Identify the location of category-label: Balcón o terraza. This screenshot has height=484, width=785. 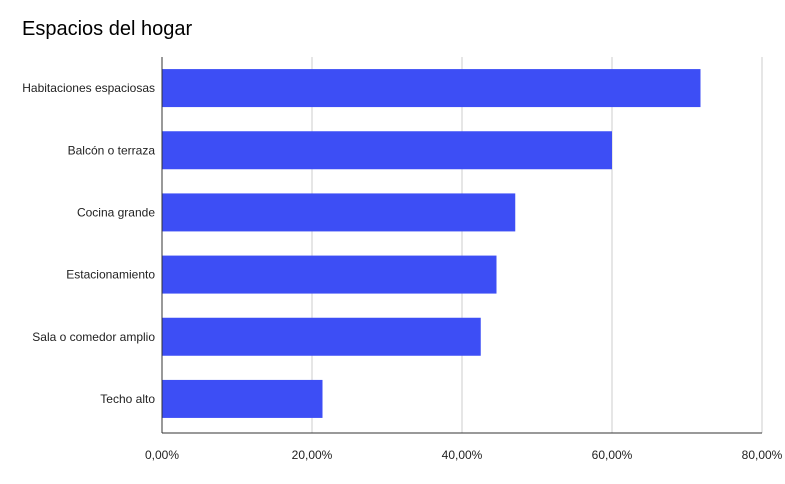
(112, 150).